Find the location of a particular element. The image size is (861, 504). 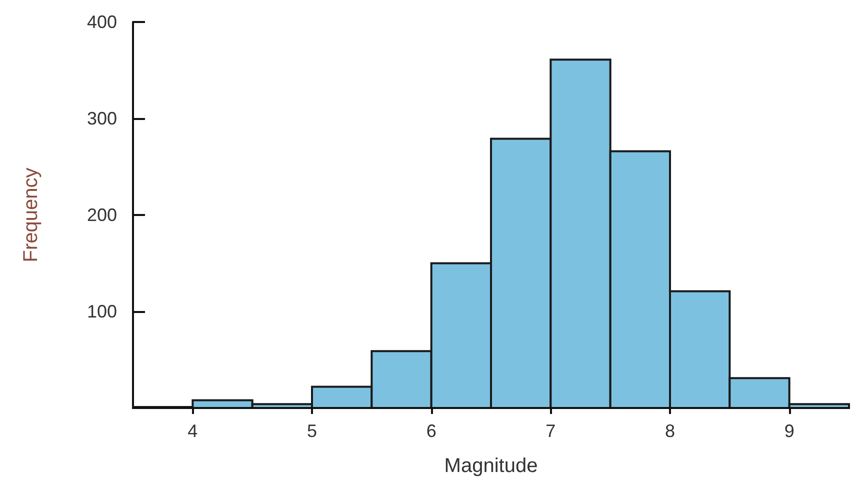

x-tick-label: 7 is located at coordinates (551, 431).